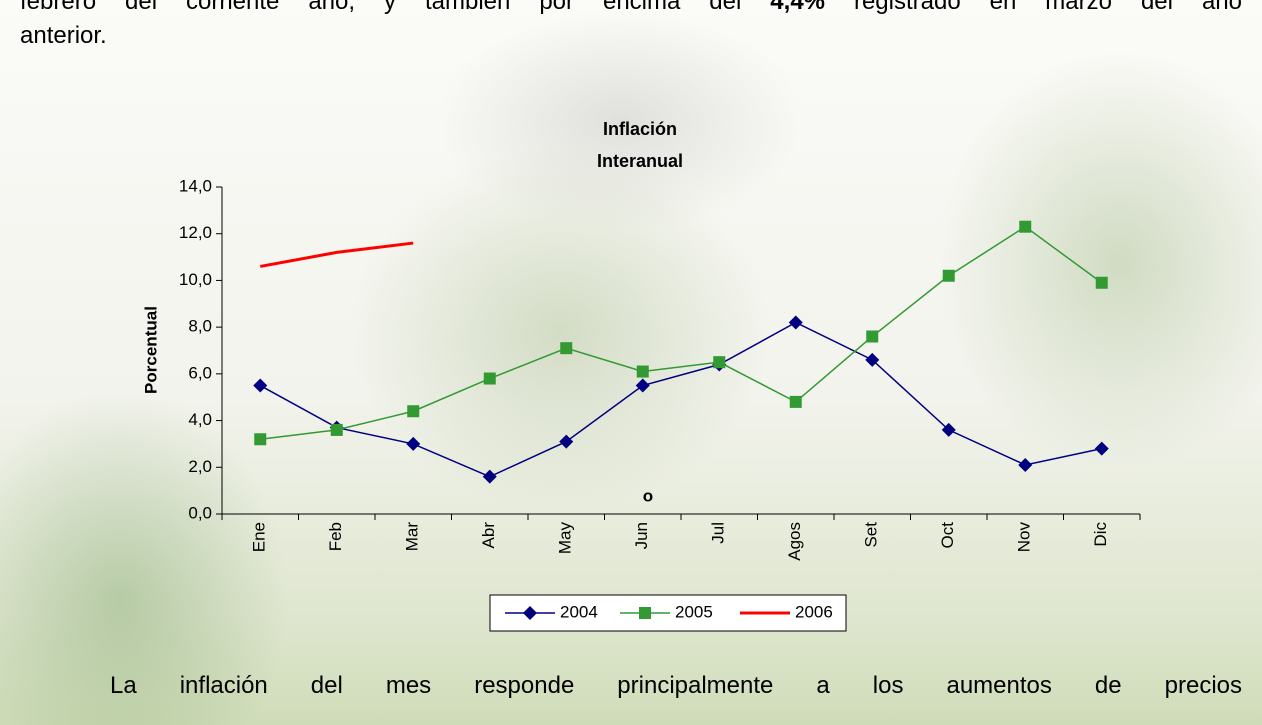 This screenshot has width=1262, height=725. What do you see at coordinates (641, 535) in the screenshot?
I see `x-tick-label: Jun` at bounding box center [641, 535].